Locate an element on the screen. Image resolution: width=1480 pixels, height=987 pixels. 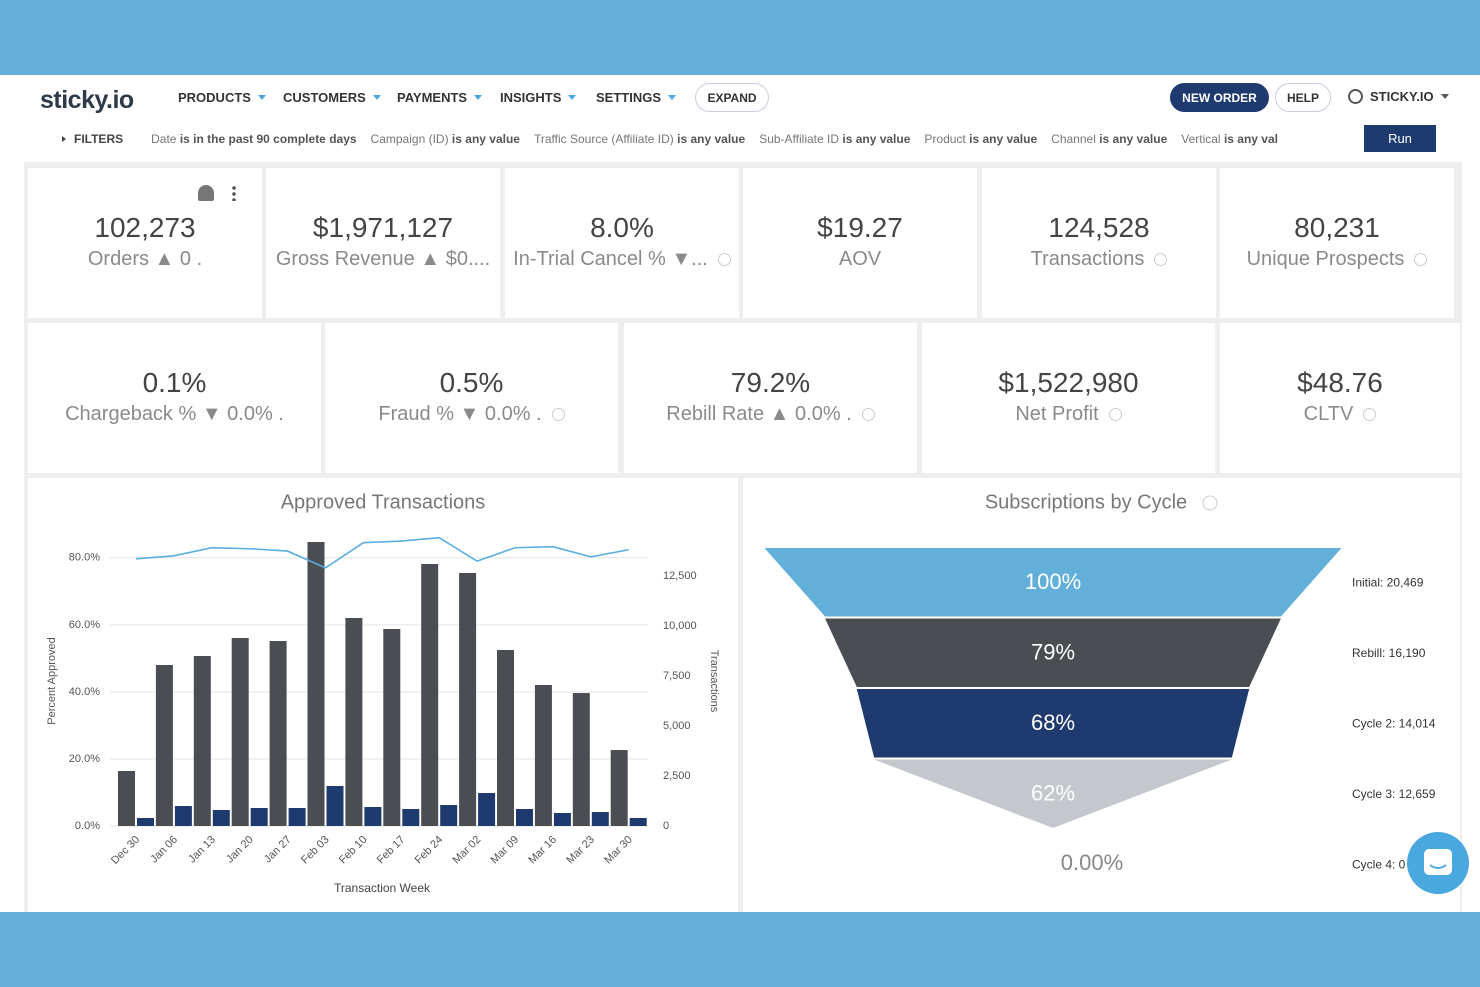
kpi-label: Chargeback % ▼ 0.0% . is located at coordinates (174, 414).